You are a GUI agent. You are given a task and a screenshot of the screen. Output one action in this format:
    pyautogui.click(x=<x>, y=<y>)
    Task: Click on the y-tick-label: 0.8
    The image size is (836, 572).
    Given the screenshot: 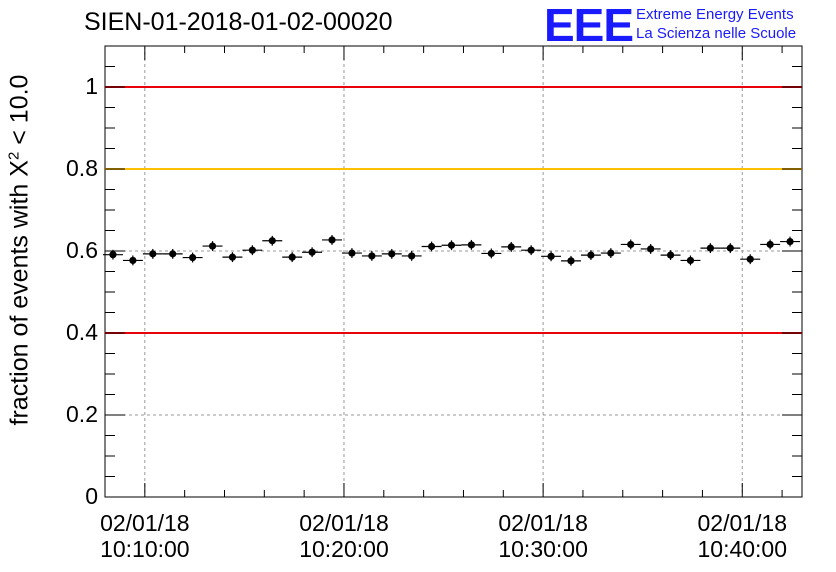 What is the action you would take?
    pyautogui.click(x=82, y=168)
    